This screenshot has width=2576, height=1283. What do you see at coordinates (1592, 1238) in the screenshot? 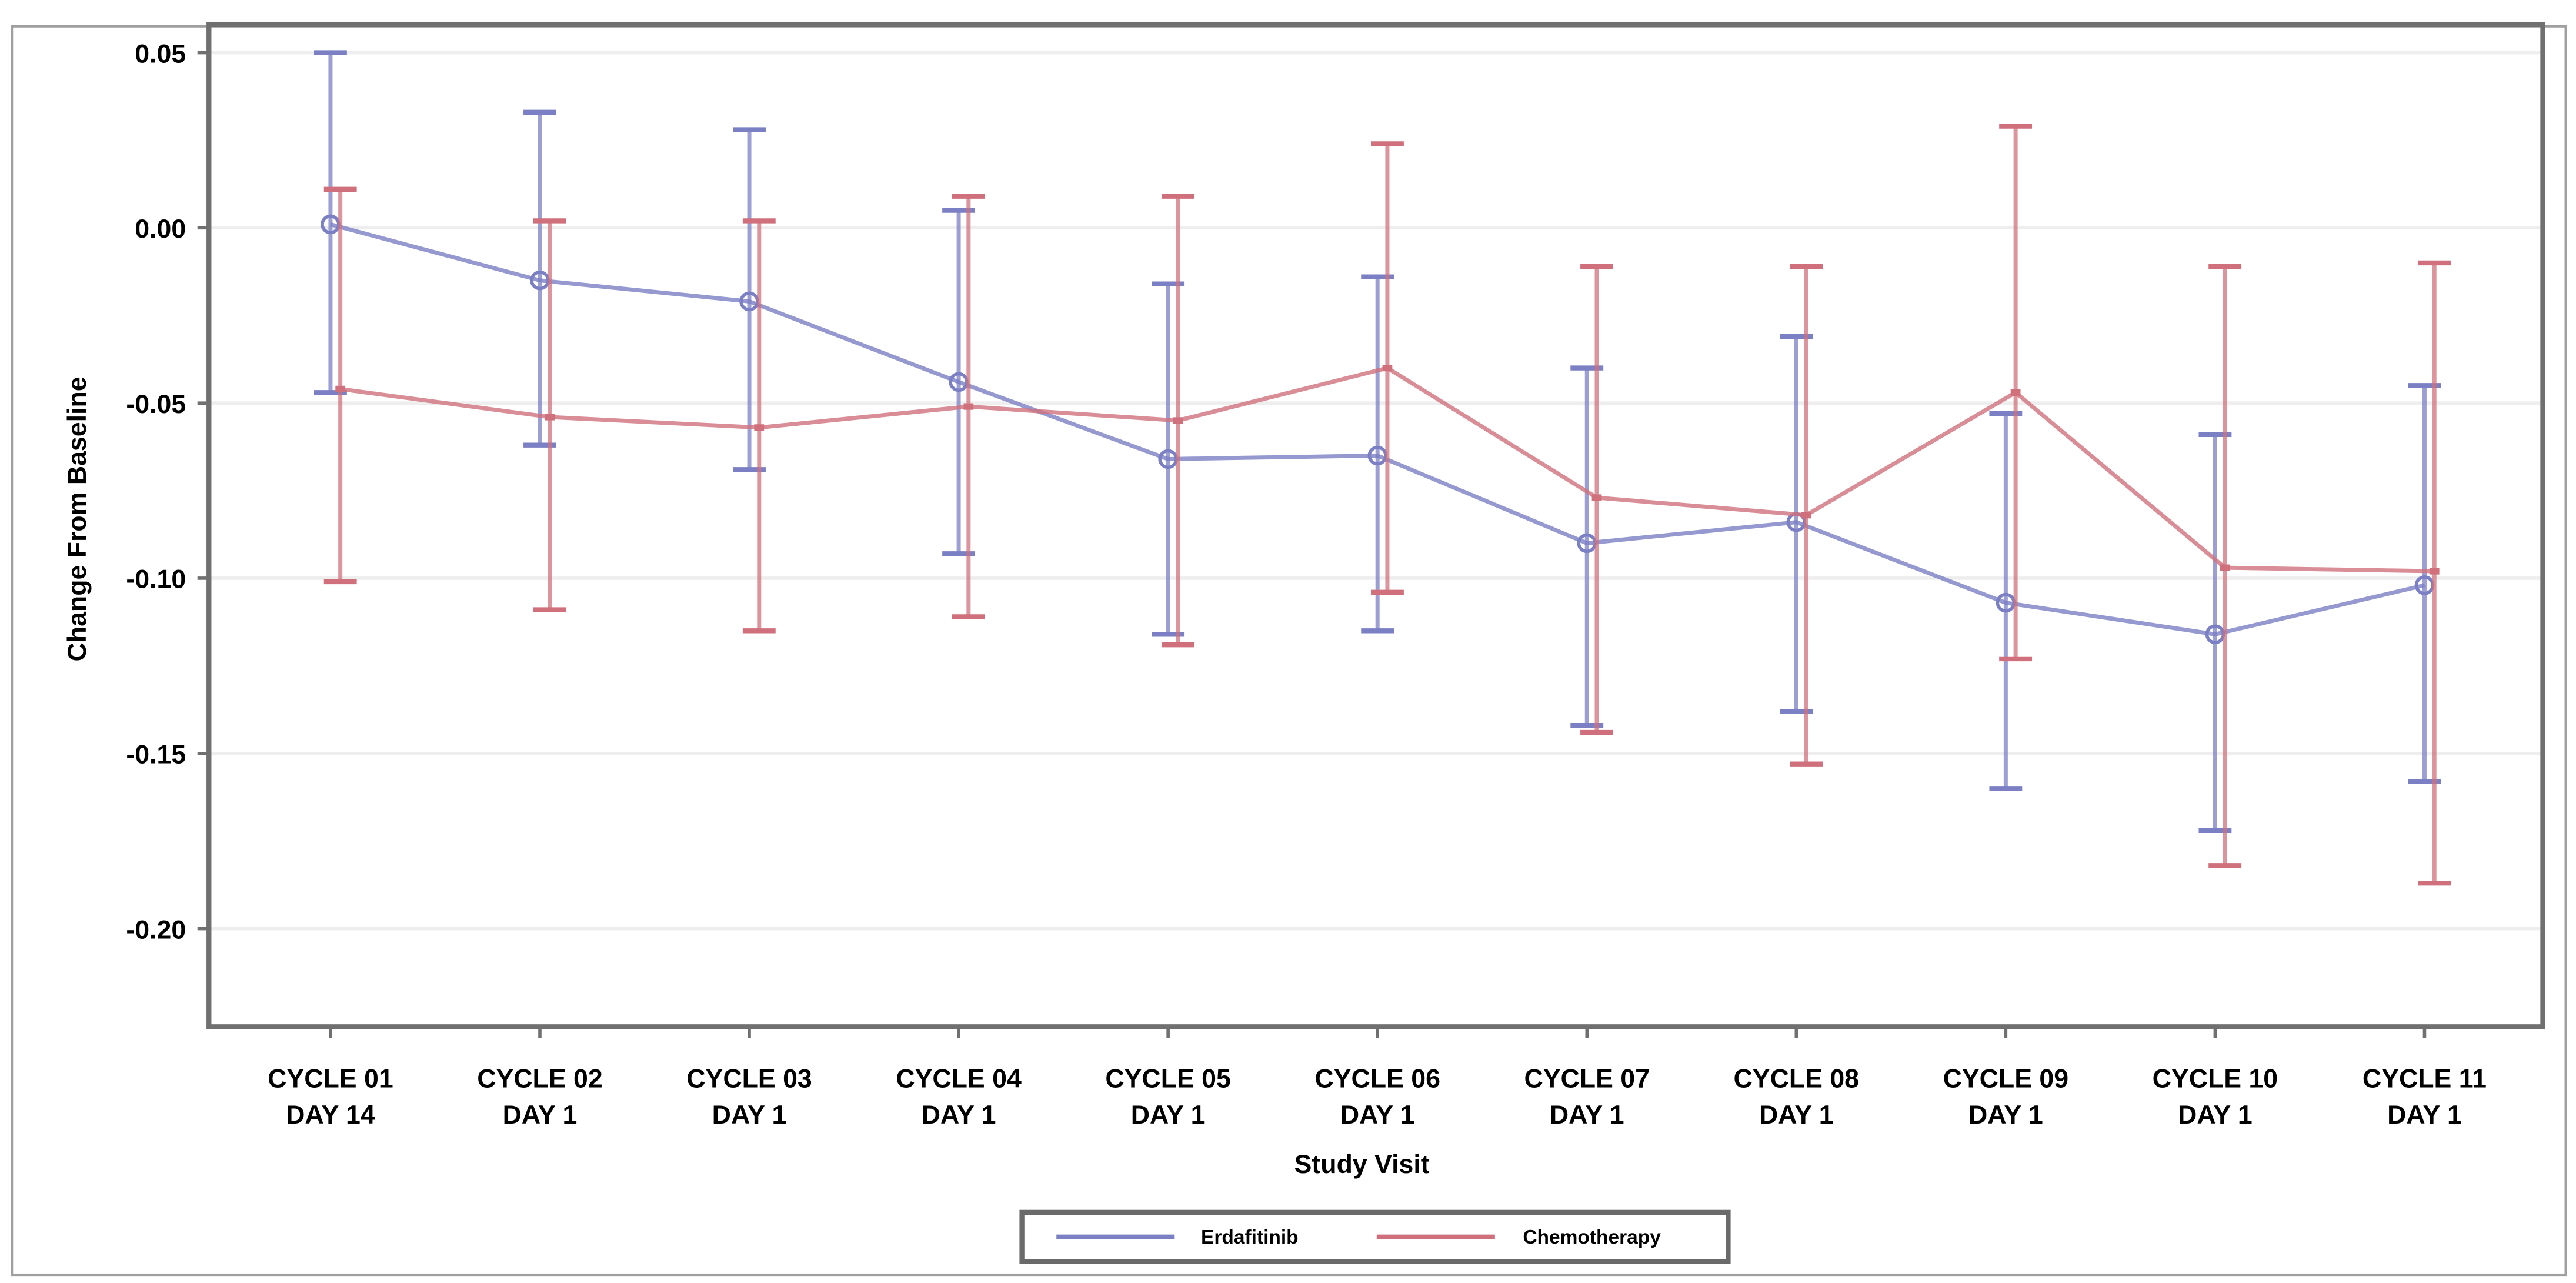
I see `legend-label-chemotherapy: Chemotherapy` at bounding box center [1592, 1238].